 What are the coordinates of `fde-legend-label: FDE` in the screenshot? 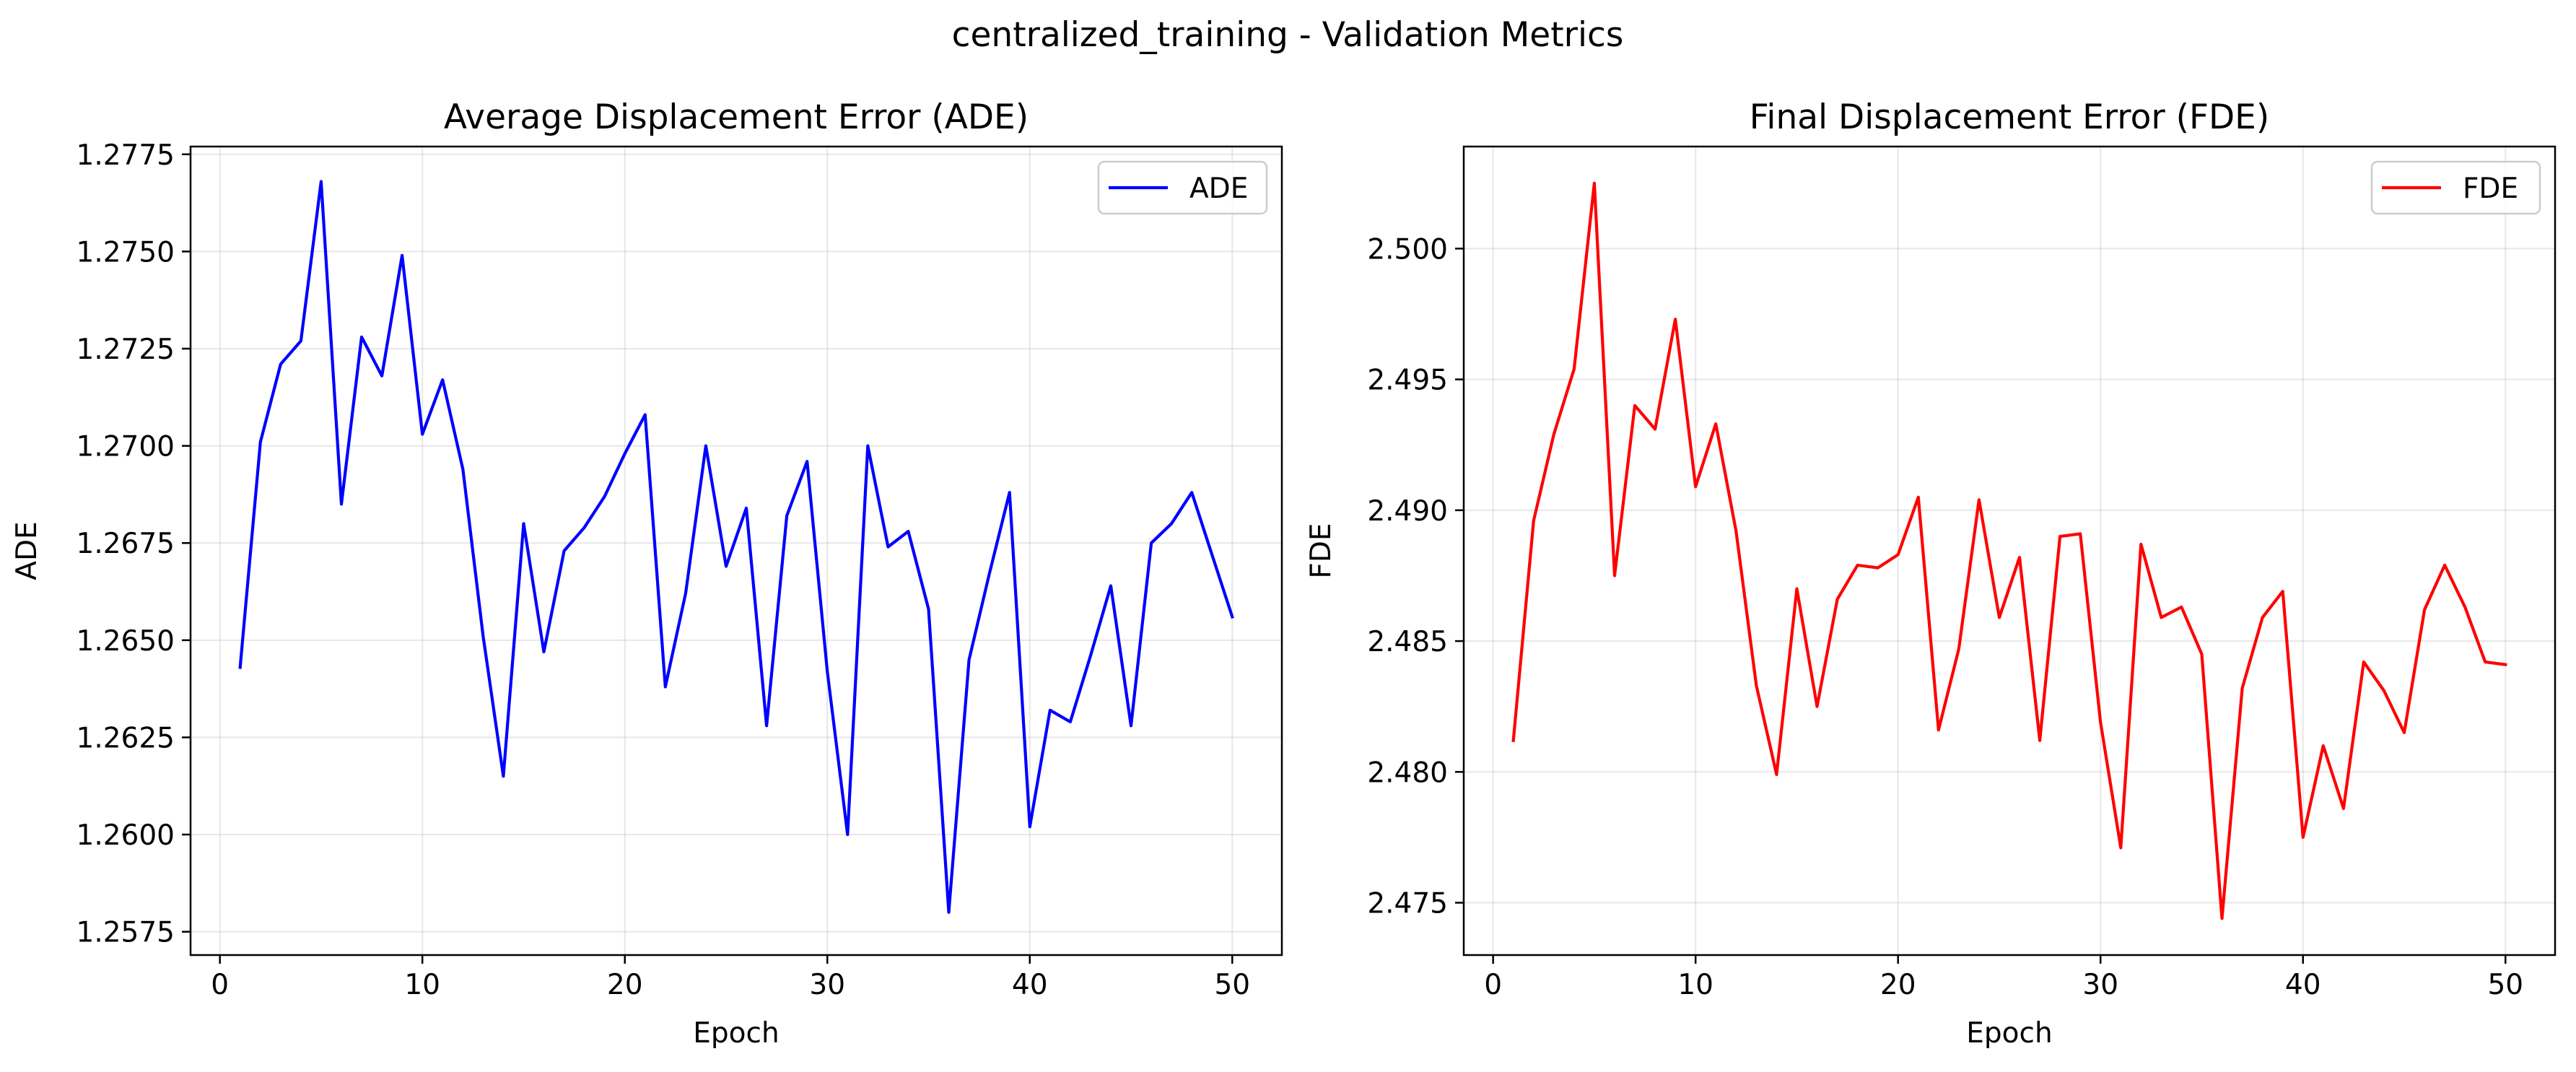 It's located at (2490, 189).